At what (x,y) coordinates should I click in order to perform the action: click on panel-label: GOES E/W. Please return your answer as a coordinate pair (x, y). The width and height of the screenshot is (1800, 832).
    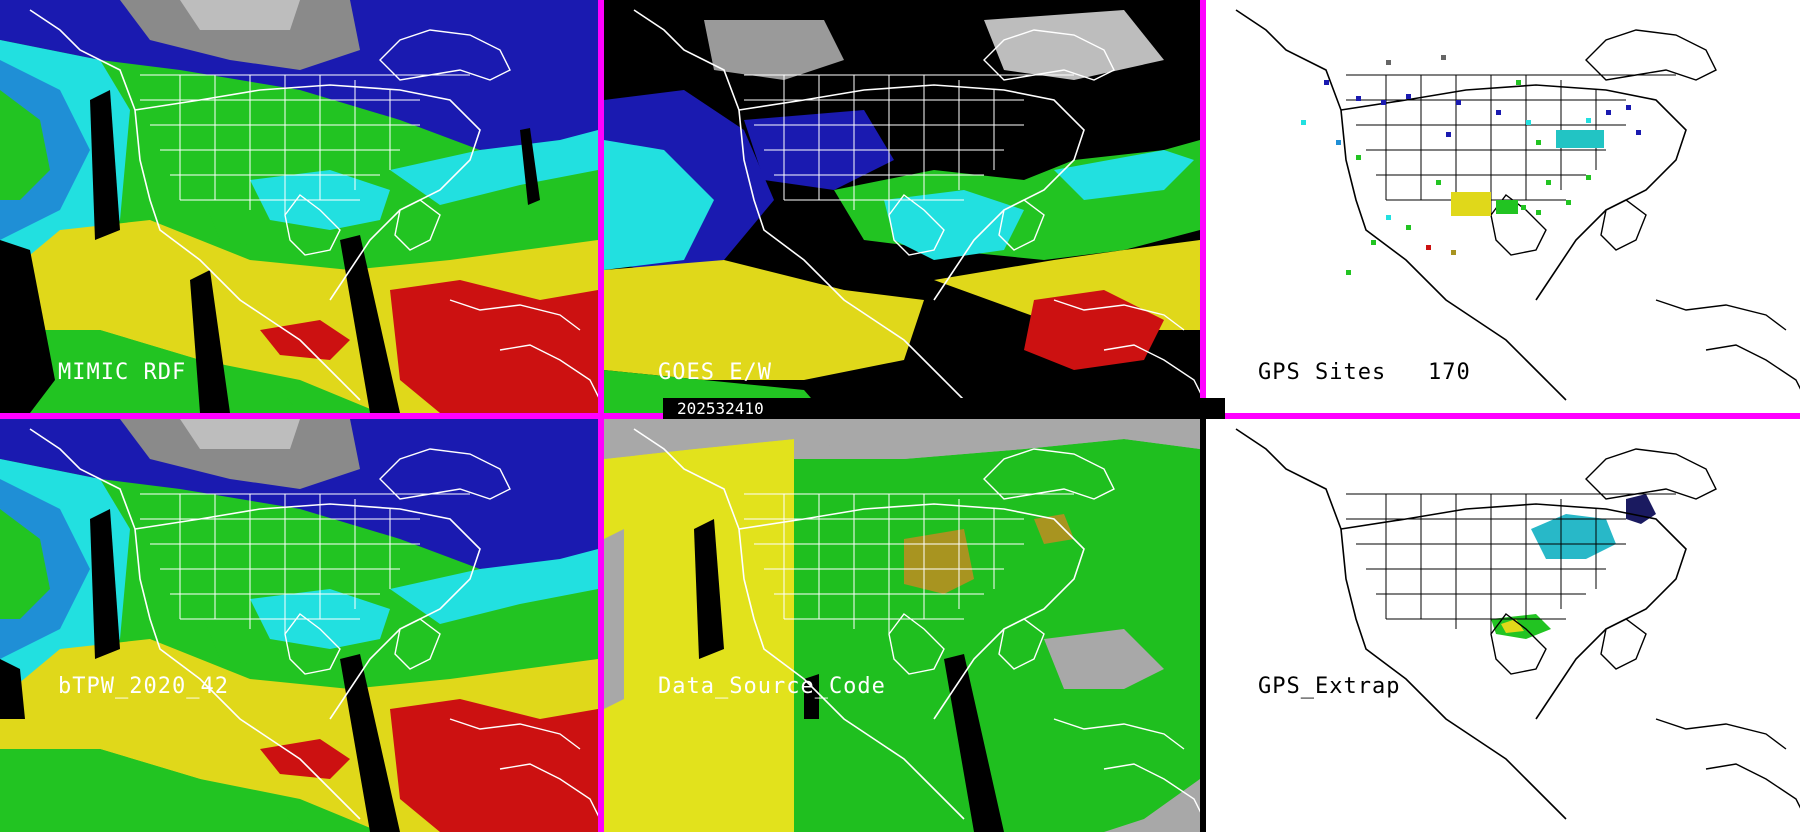
    Looking at the image, I should click on (715, 372).